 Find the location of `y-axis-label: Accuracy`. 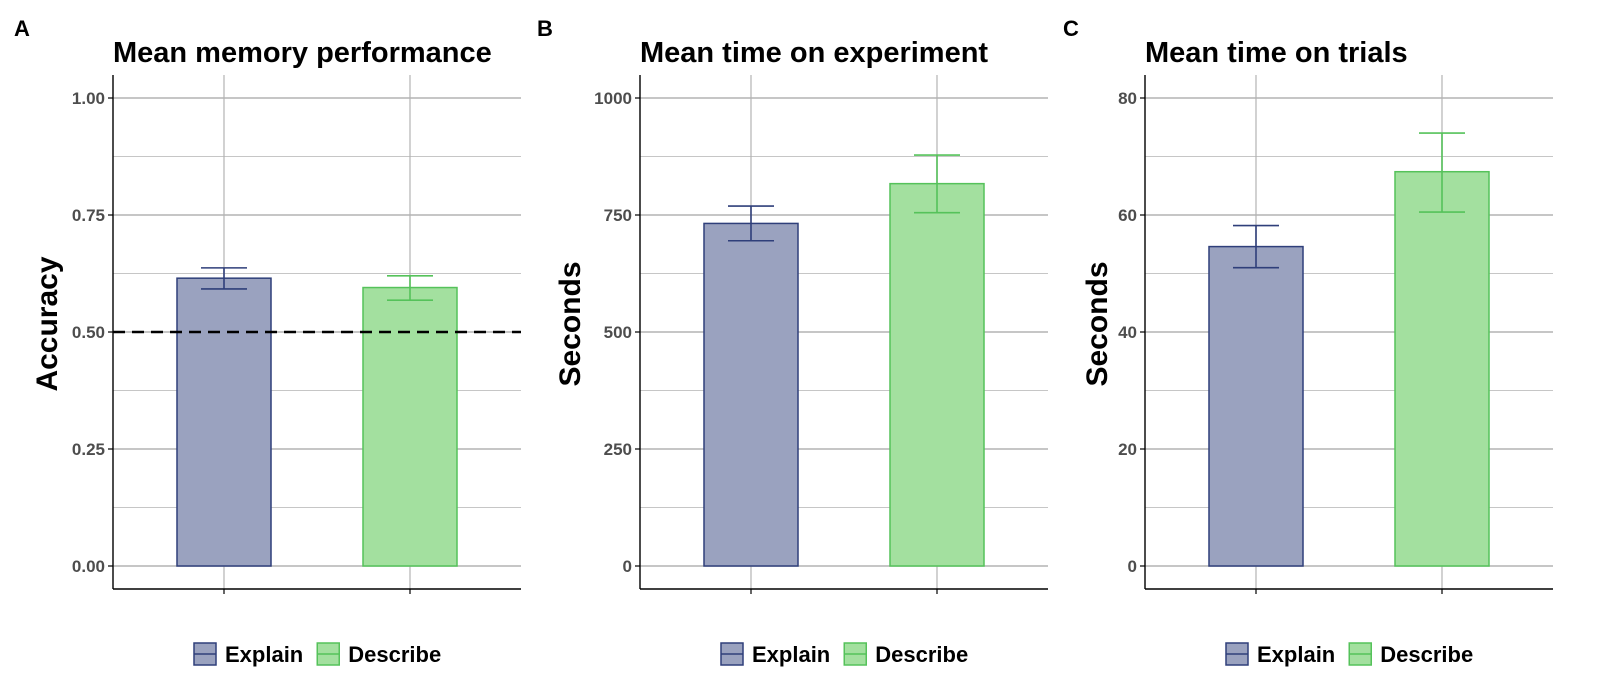

y-axis-label: Accuracy is located at coordinates (47, 323).